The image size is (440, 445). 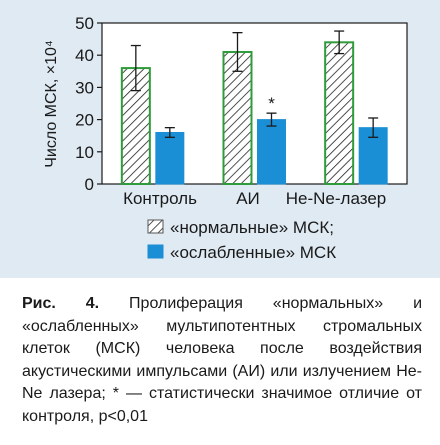 I want to click on y-tick-label: 50, so click(x=84, y=23).